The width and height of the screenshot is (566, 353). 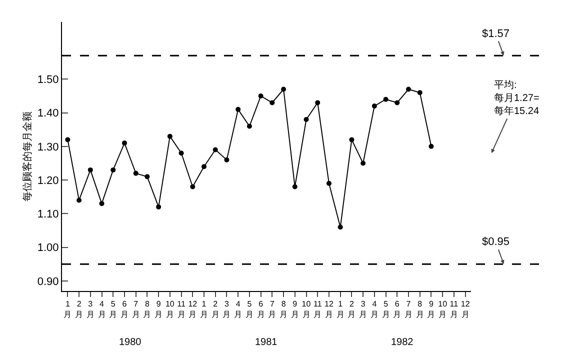 I want to click on y-tick-label: 1.30, so click(x=48, y=147).